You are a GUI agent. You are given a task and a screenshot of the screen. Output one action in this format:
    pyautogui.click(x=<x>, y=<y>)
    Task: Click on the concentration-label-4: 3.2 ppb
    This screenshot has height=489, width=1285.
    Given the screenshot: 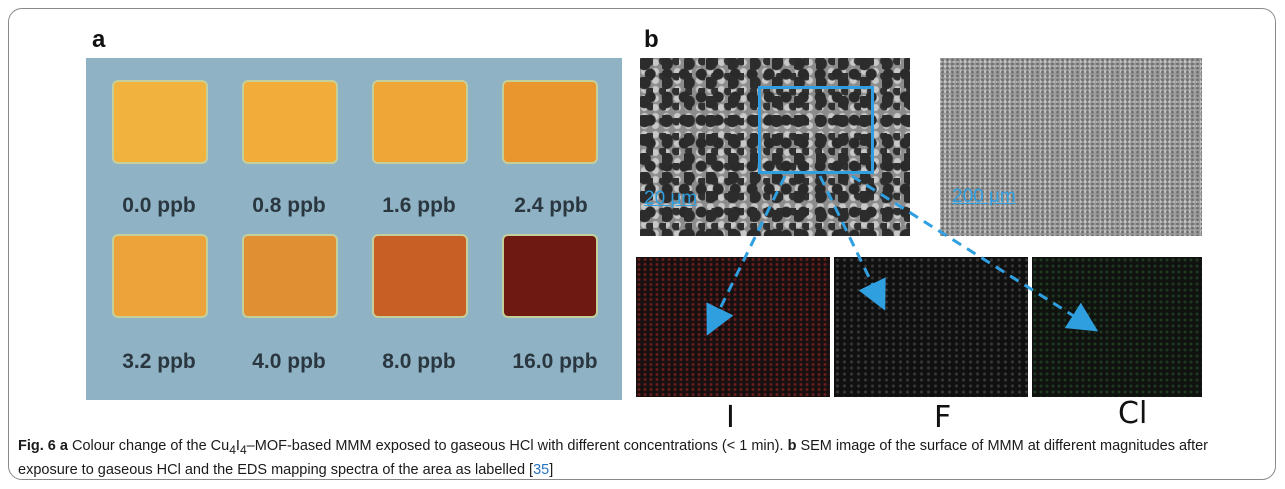 What is the action you would take?
    pyautogui.click(x=159, y=361)
    